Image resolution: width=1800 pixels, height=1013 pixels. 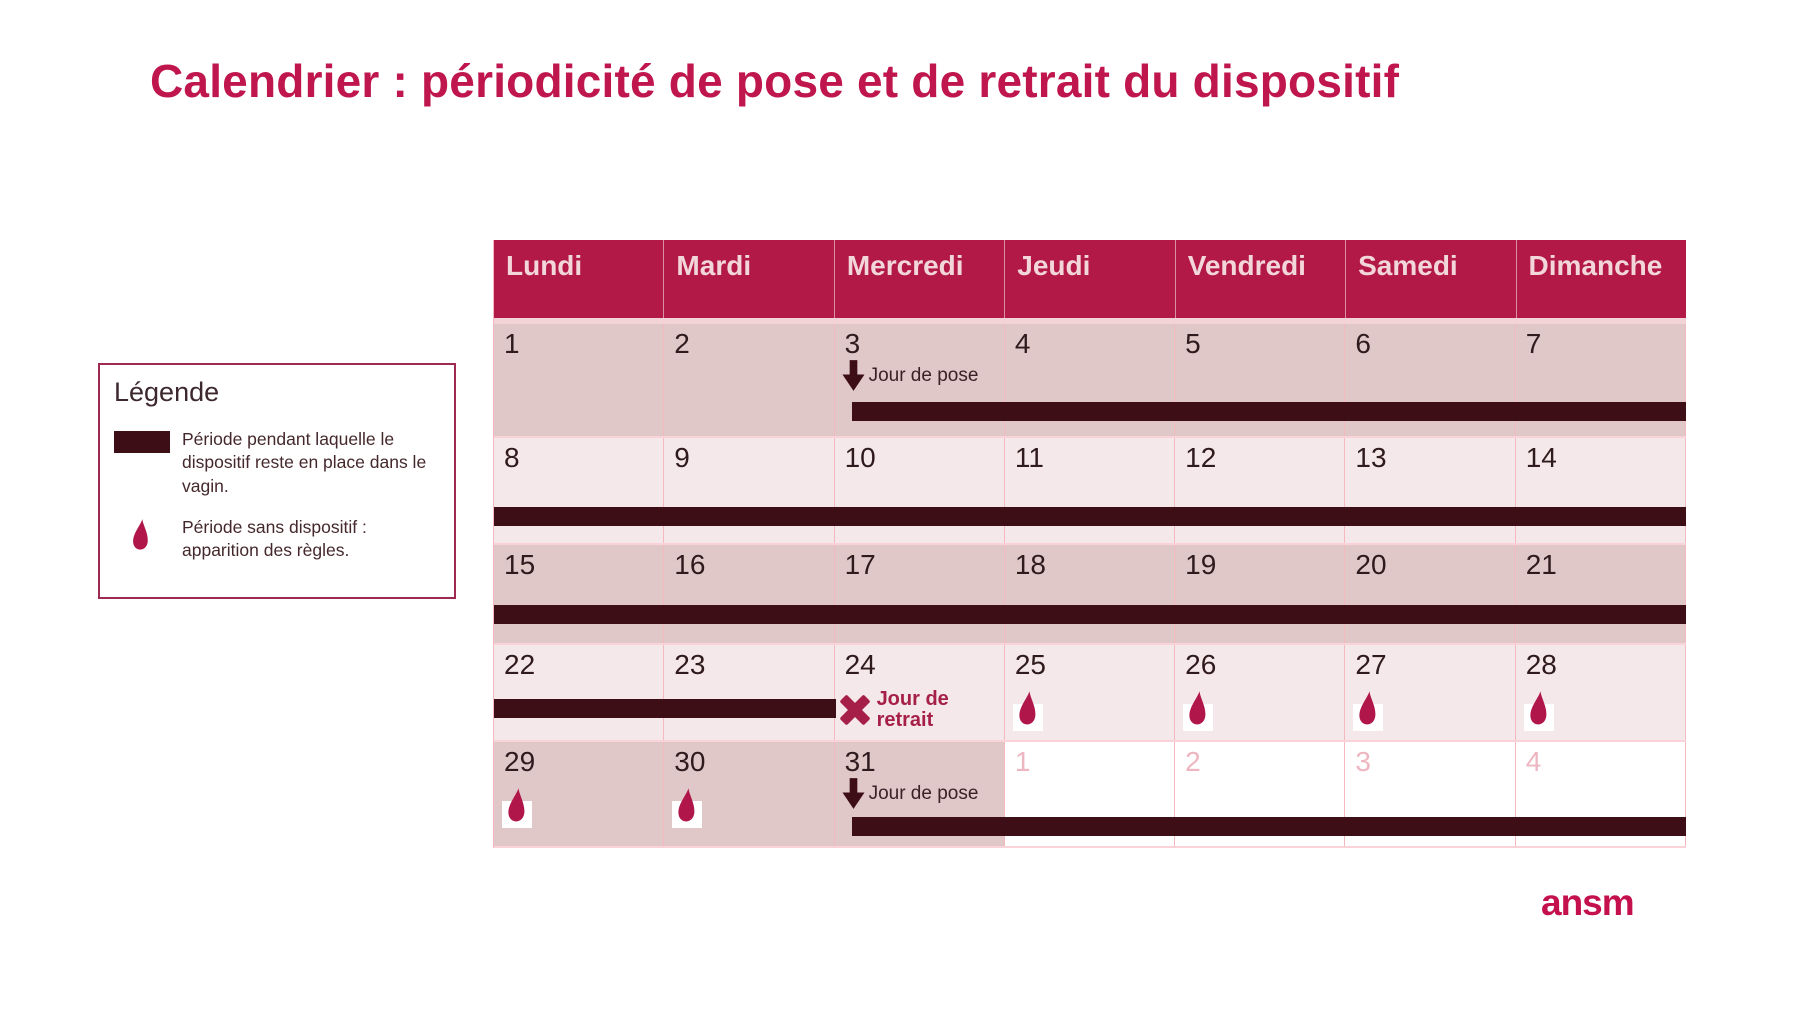 I want to click on day-number: 12, so click(x=1201, y=457).